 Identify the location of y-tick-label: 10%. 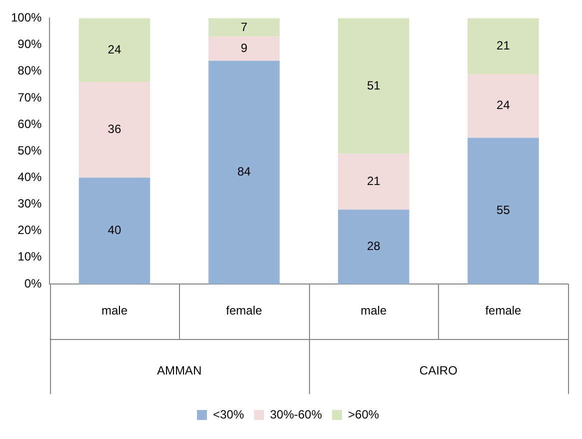
(30, 257).